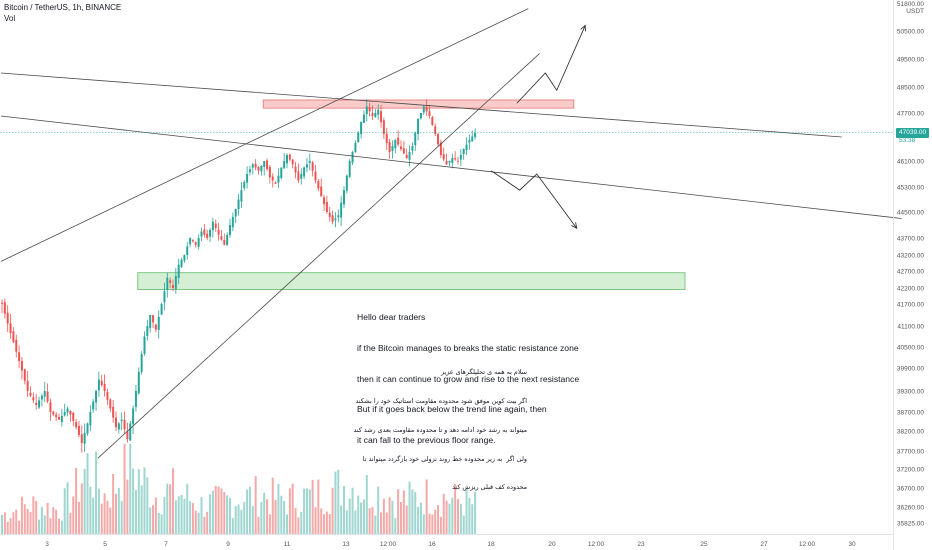 The image size is (932, 550). I want to click on volume-indicator-label: Vol, so click(10, 18).